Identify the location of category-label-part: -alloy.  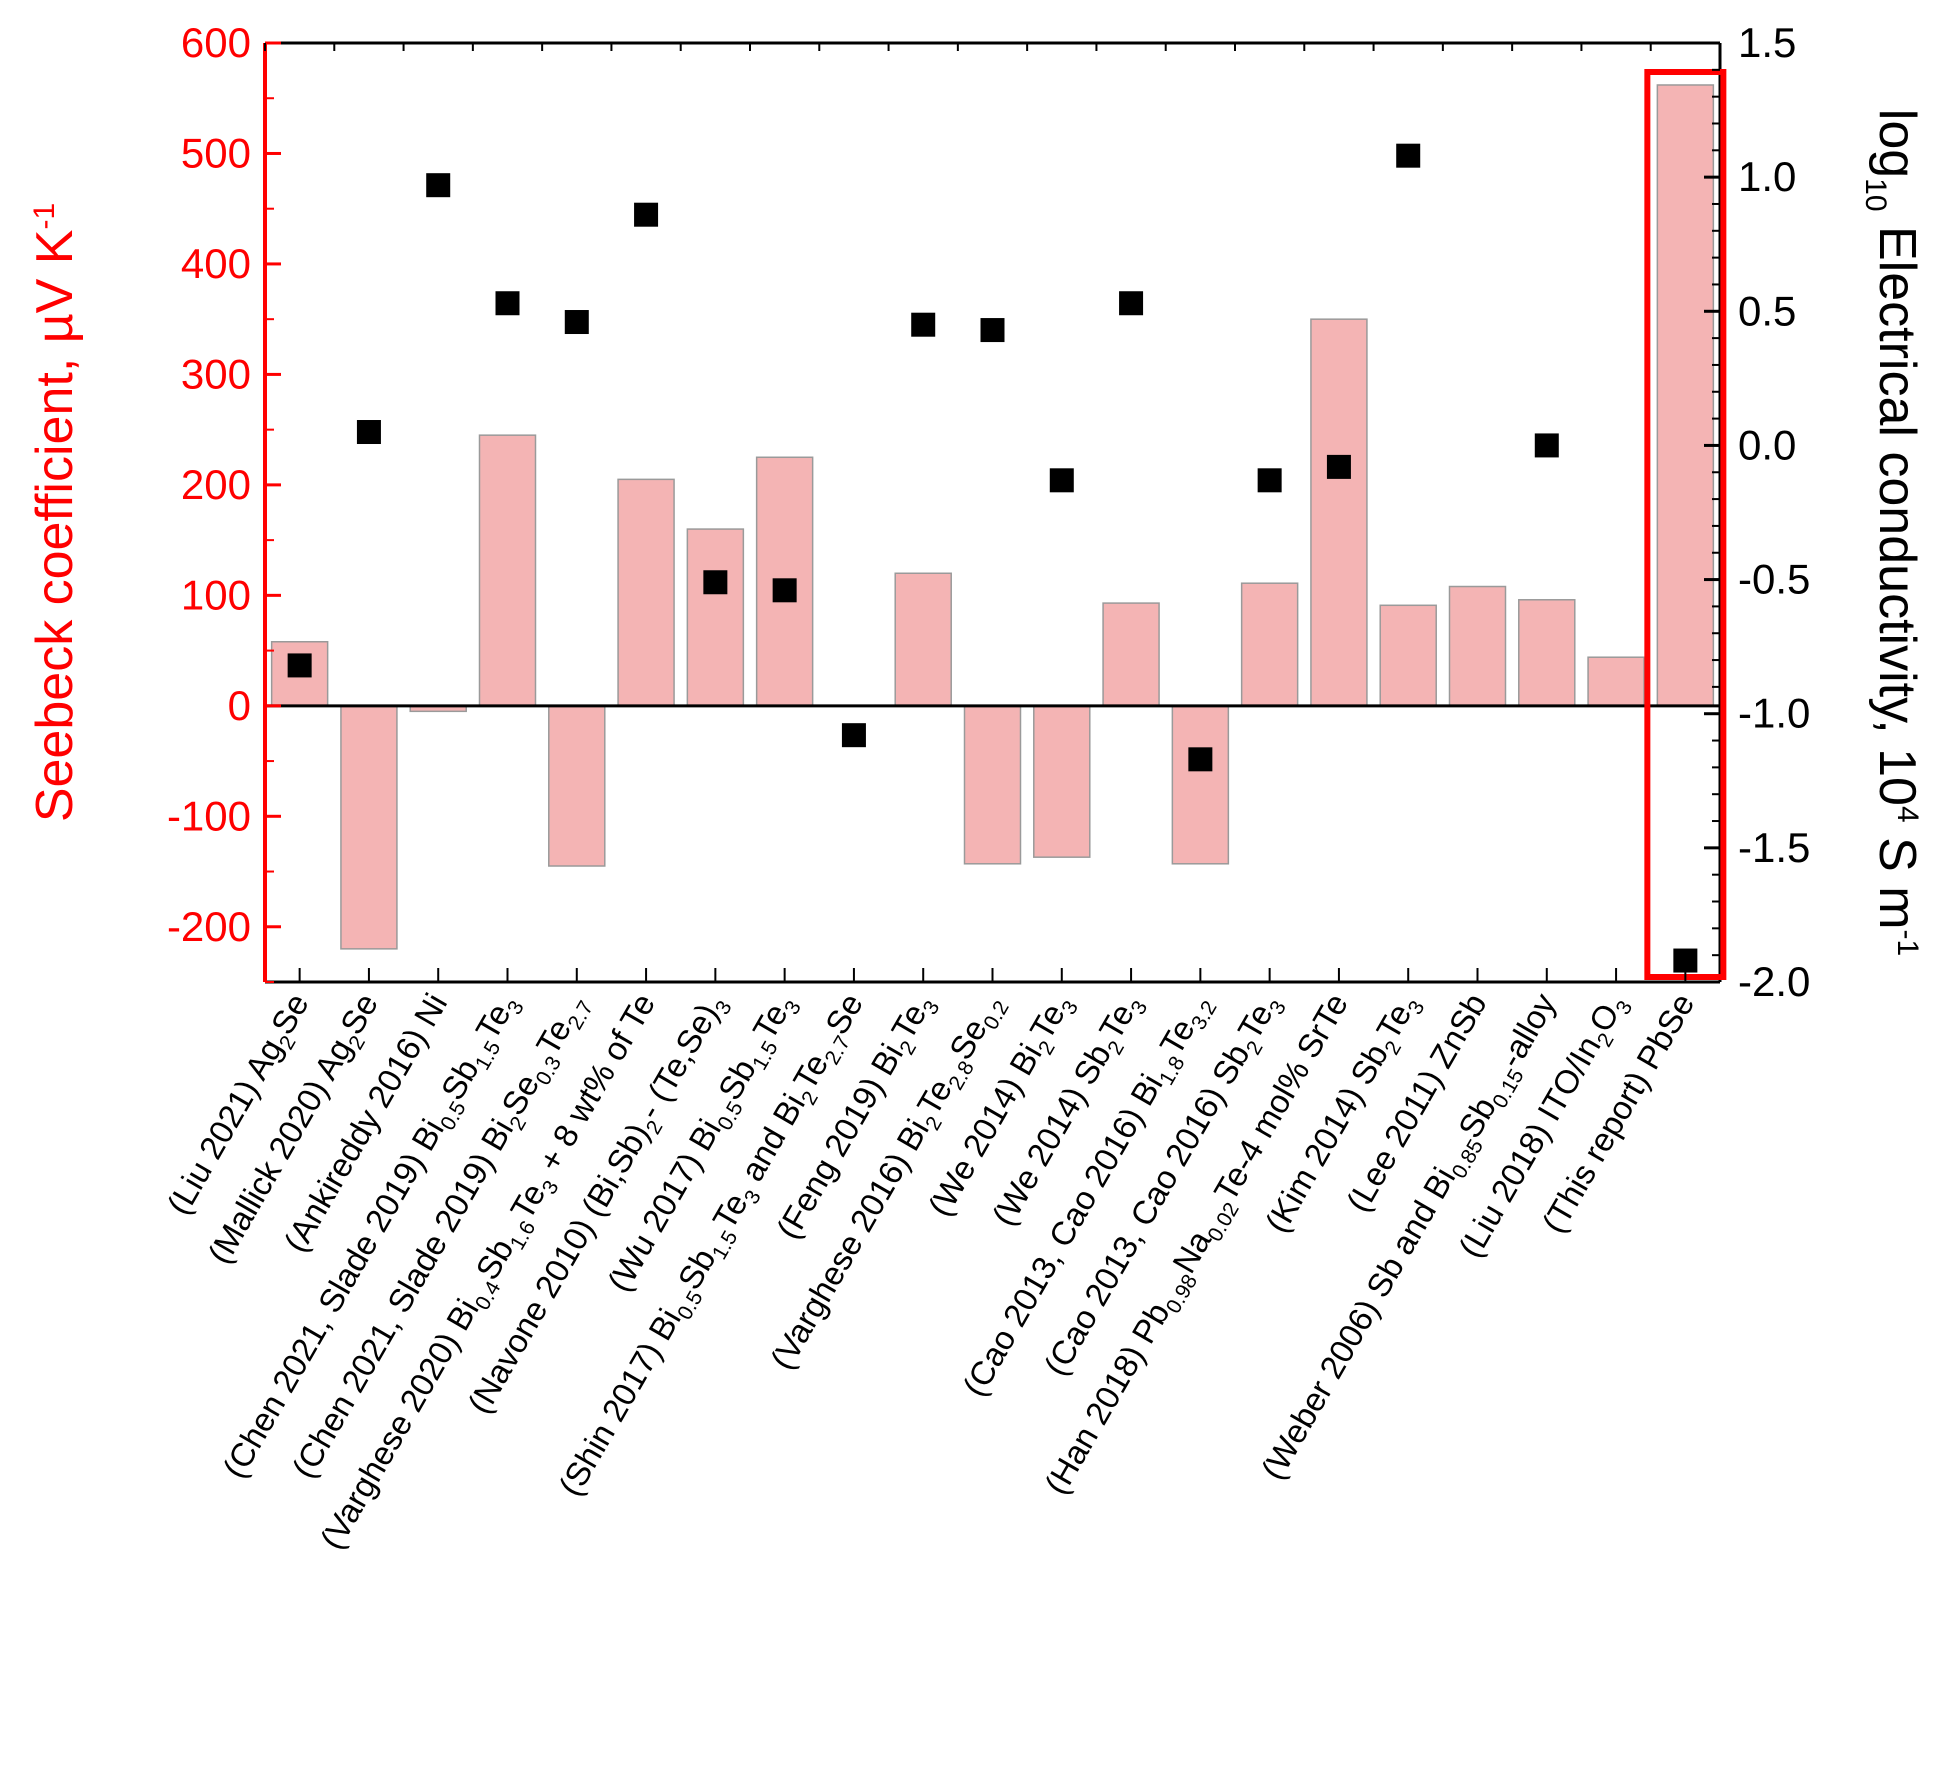
(1527, 1030).